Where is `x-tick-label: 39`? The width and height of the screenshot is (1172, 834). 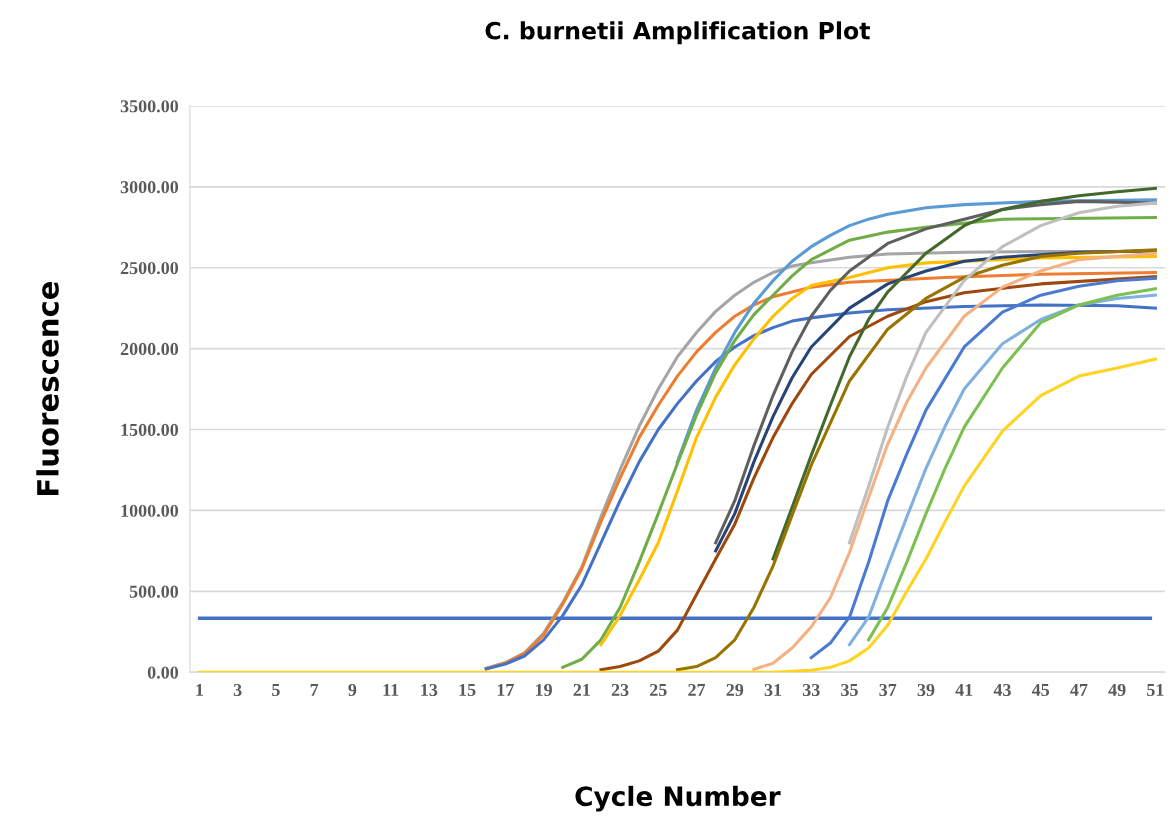
x-tick-label: 39 is located at coordinates (926, 690).